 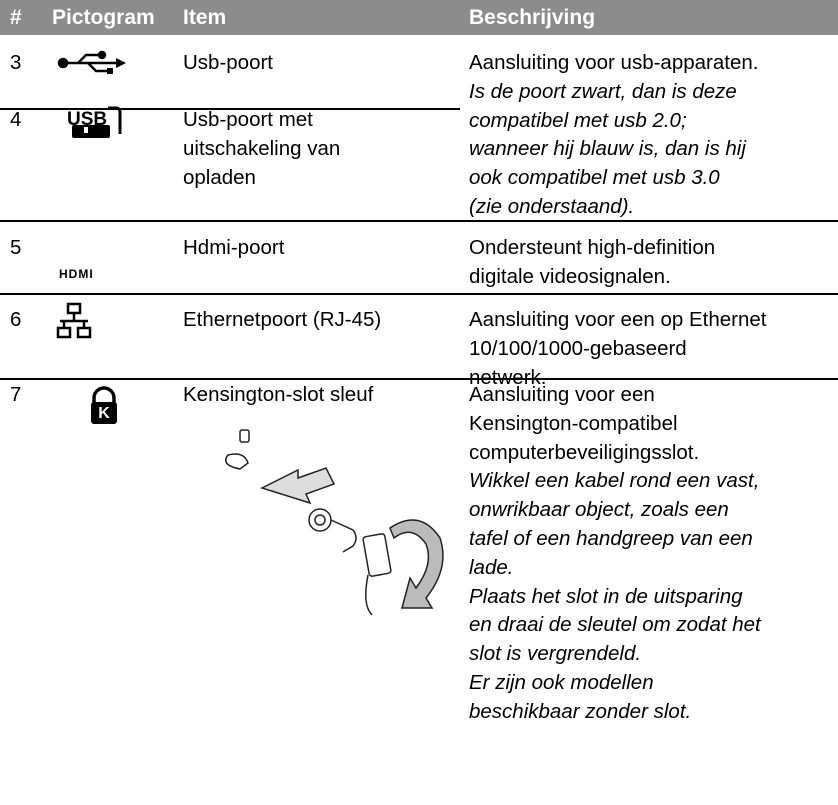 What do you see at coordinates (228, 62) in the screenshot?
I see `item-text: Usb-poort` at bounding box center [228, 62].